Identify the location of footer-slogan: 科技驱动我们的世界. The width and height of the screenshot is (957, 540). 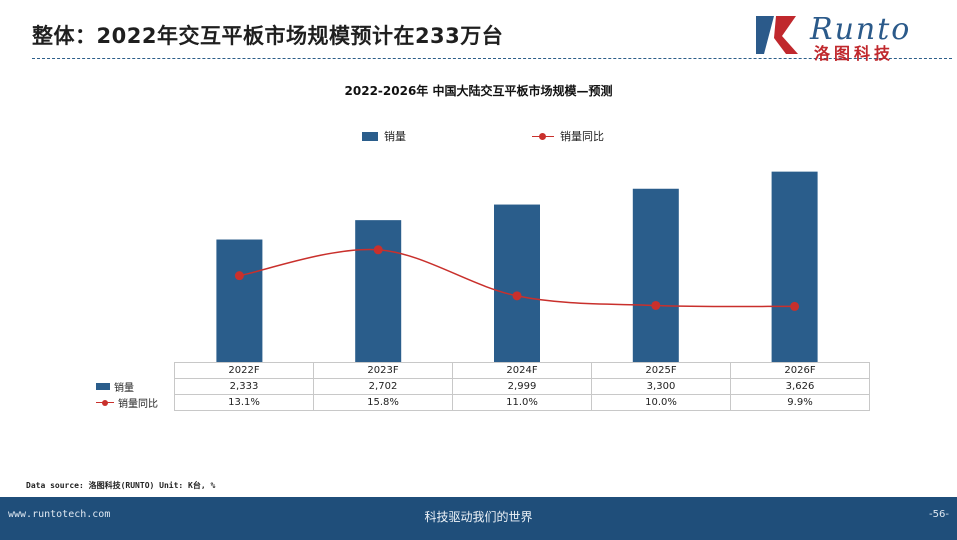
(478, 517).